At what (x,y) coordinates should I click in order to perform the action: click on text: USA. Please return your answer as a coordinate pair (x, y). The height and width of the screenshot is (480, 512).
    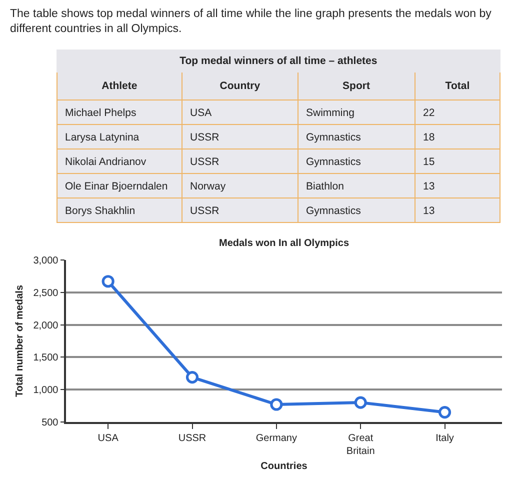
    Looking at the image, I should click on (201, 112).